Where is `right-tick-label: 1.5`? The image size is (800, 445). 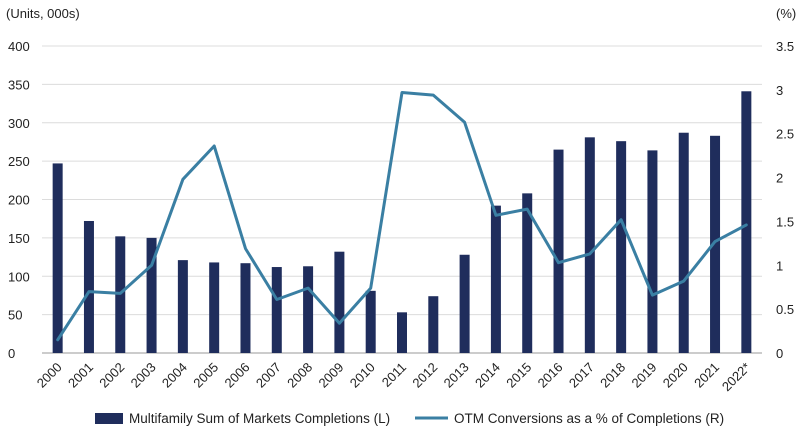 right-tick-label: 1.5 is located at coordinates (785, 221).